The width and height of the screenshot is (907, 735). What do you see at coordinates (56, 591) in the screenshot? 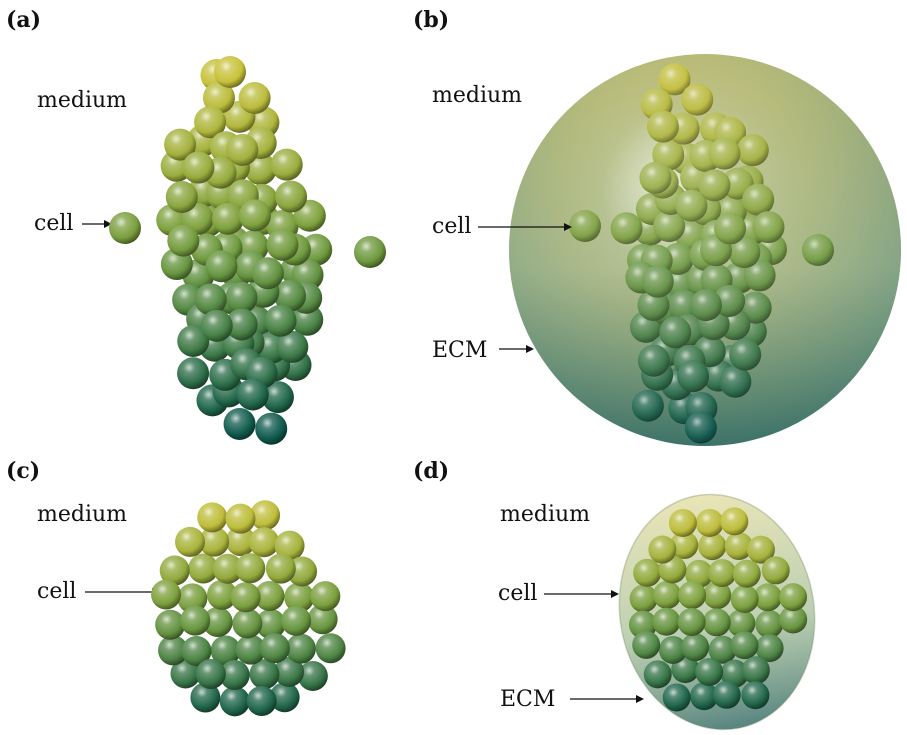
I see `cell-label-c: cell` at bounding box center [56, 591].